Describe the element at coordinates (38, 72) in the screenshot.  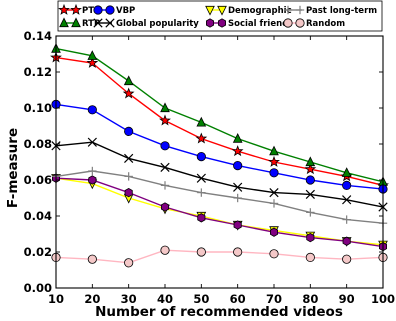
I see `y-tick-label: 0.12` at that location.